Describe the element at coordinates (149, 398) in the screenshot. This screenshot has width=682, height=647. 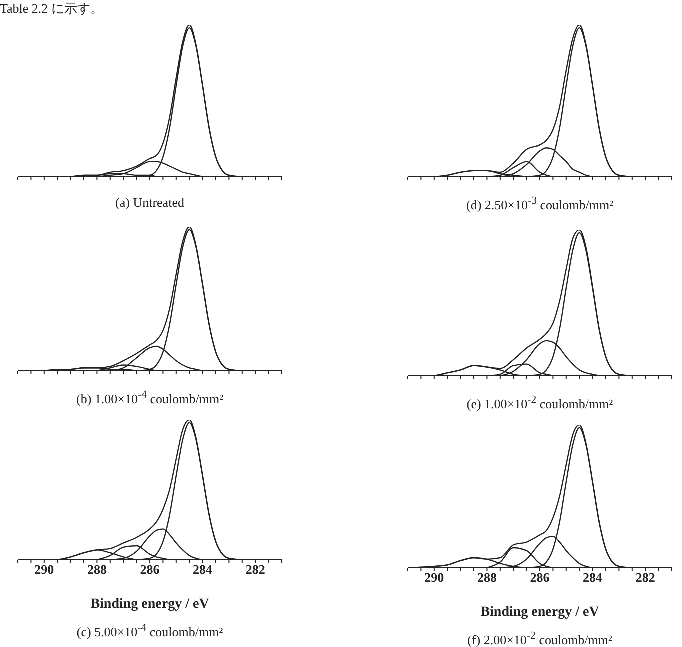
I see `text: (b) 1.00×10$^{-4}$ coulomb/mm²` at that location.